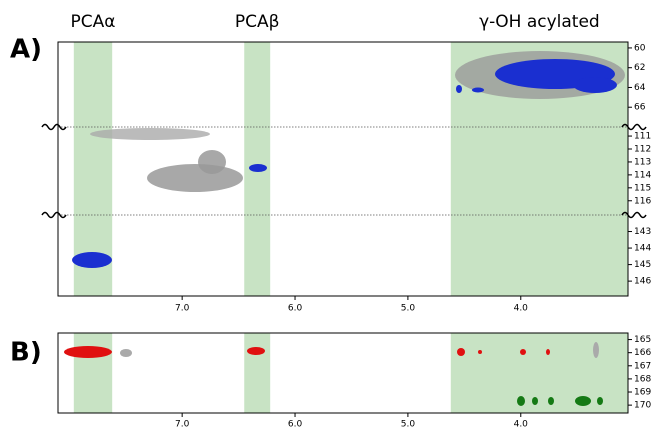 This screenshot has width=654, height=434. I want to click on panel-label: B), so click(26, 353).